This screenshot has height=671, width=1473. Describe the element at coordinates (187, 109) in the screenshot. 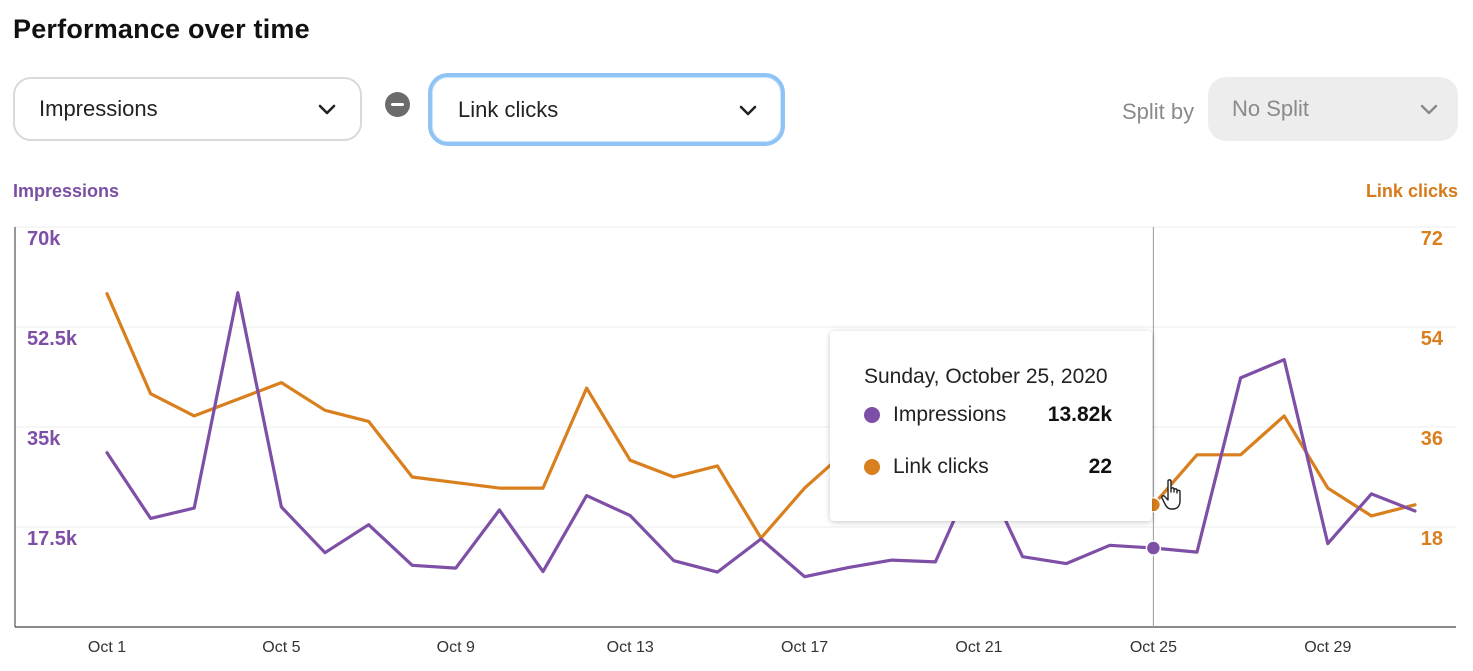

I see `metric-1-dropdown: Impressions` at that location.